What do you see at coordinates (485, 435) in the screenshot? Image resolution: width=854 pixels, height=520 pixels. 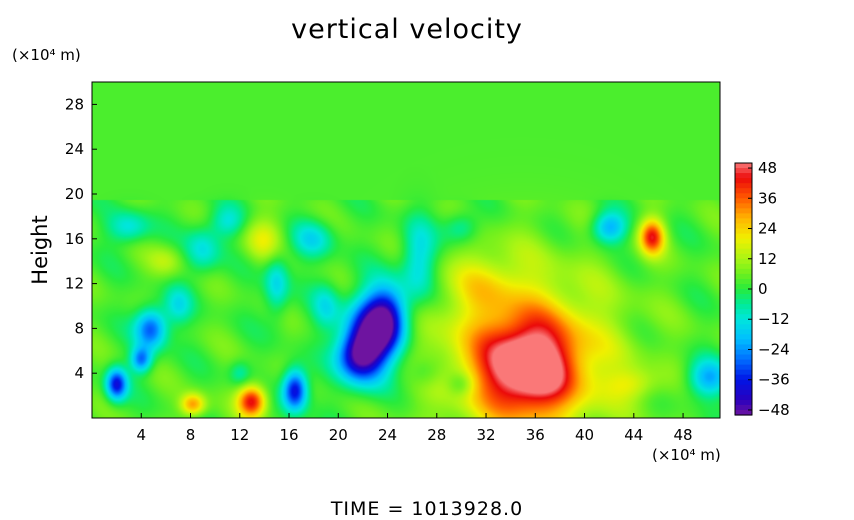 I see `x-tick-label-32: 32` at bounding box center [485, 435].